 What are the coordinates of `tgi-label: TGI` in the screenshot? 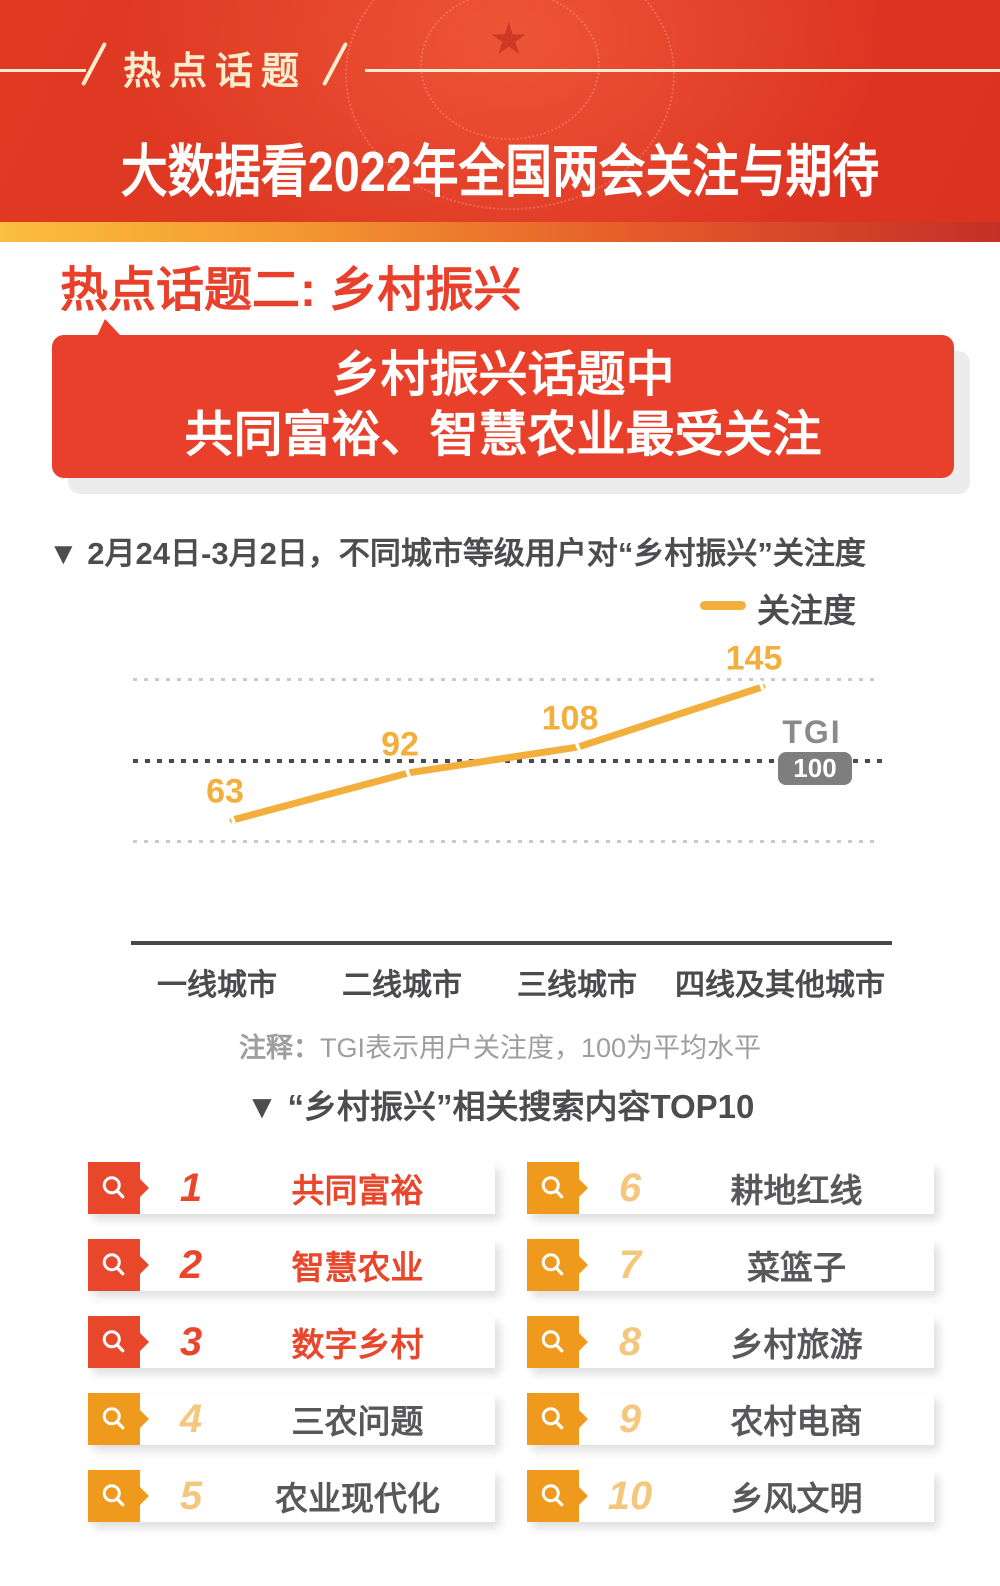 It's located at (812, 732).